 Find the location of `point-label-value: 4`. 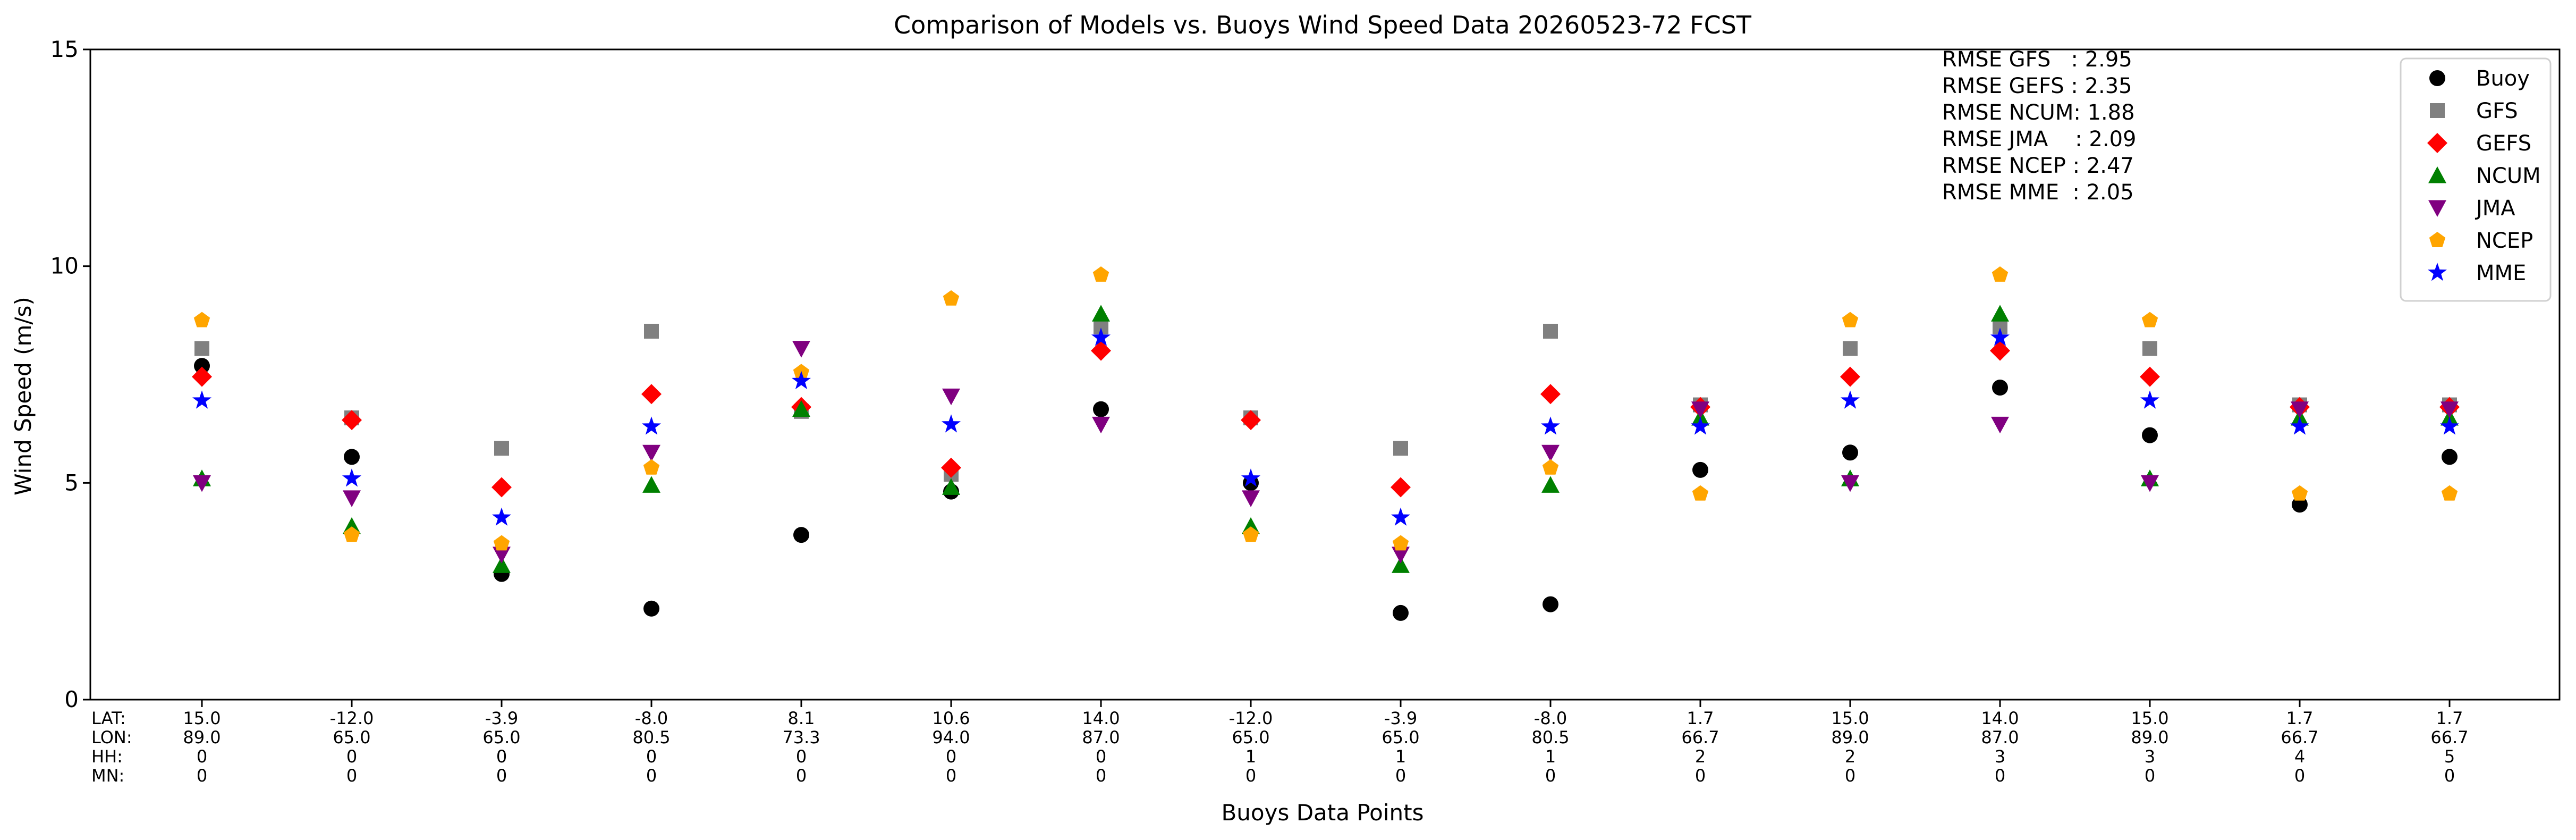

point-label-value: 4 is located at coordinates (2299, 756).